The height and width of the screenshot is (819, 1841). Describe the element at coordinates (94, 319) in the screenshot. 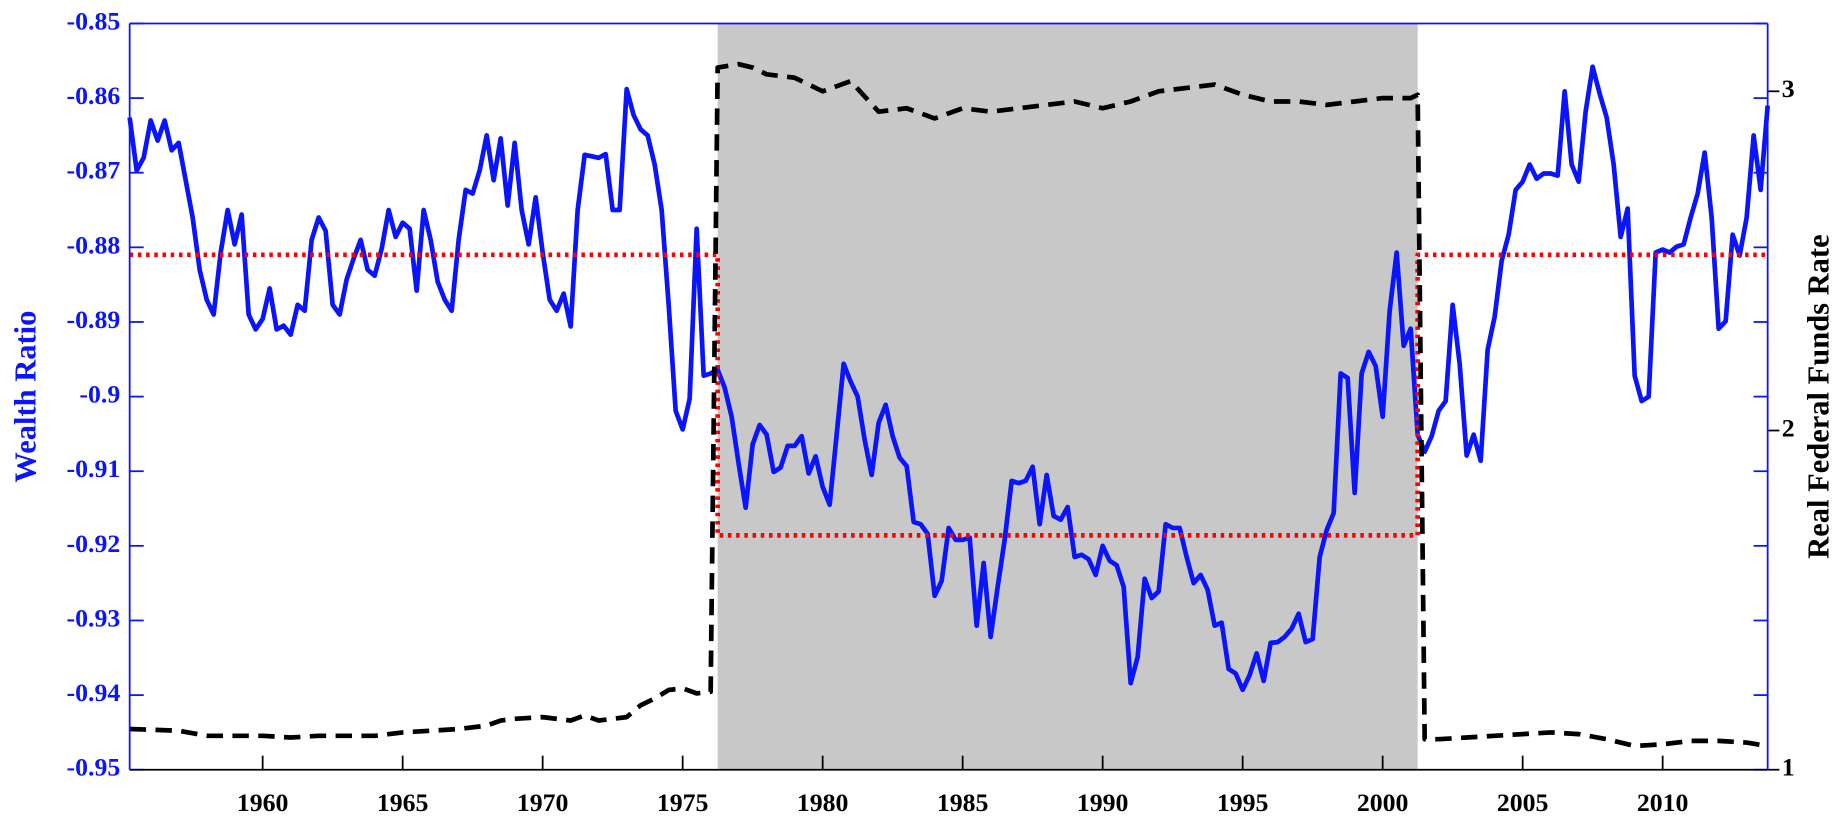

I see `y-tick-label: -0.89` at that location.